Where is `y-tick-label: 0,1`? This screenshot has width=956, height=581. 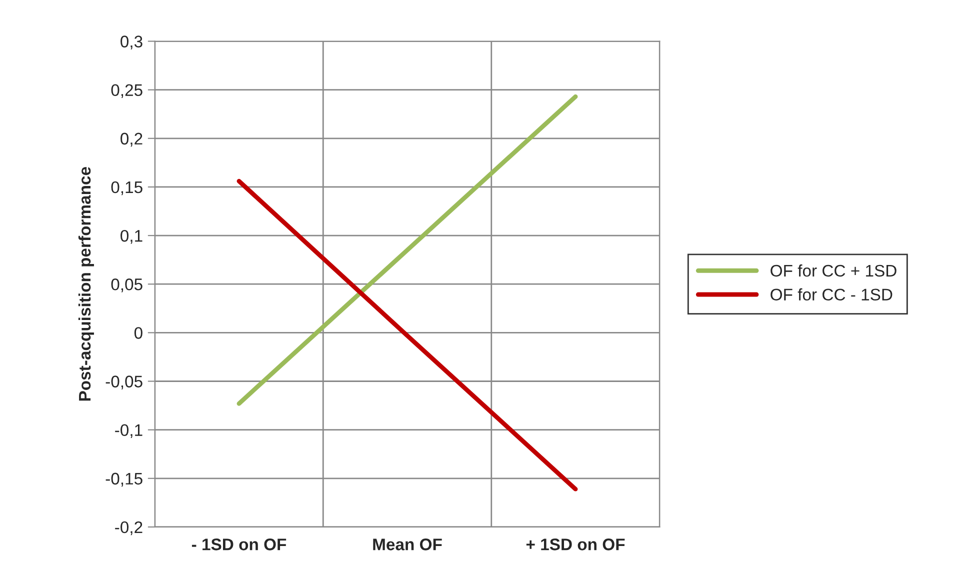 y-tick-label: 0,1 is located at coordinates (131, 237).